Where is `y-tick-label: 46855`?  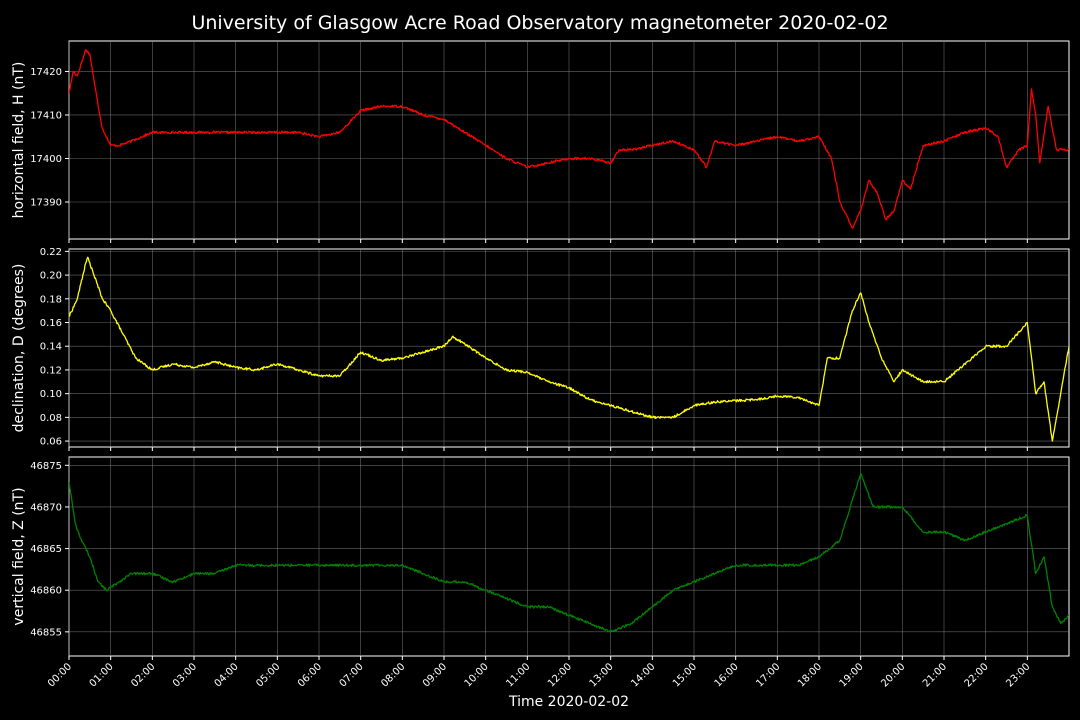
y-tick-label: 46855 is located at coordinates (46, 632).